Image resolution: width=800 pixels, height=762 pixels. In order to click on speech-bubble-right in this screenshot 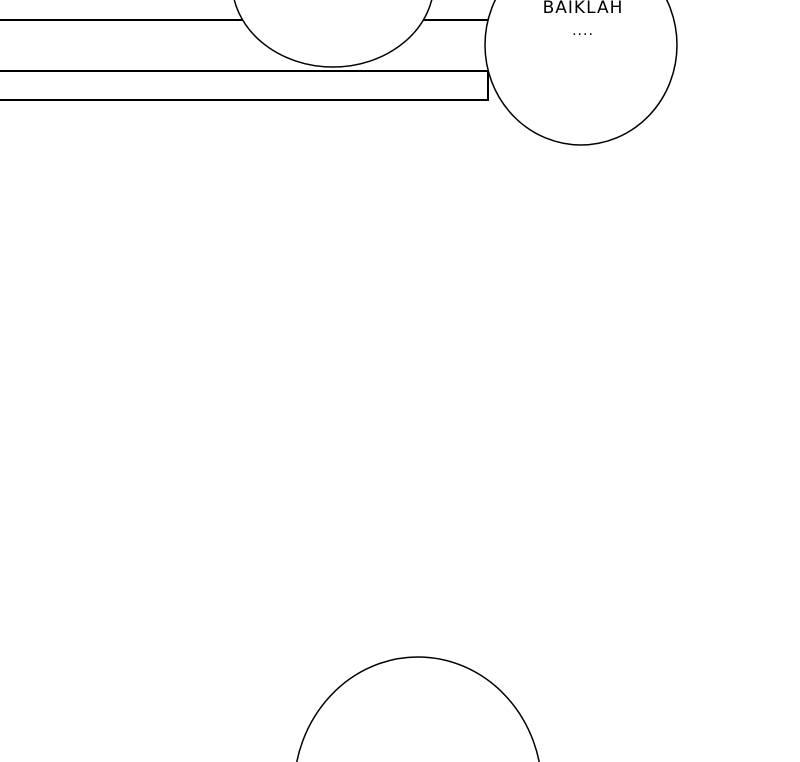, I will do `click(581, 73)`.